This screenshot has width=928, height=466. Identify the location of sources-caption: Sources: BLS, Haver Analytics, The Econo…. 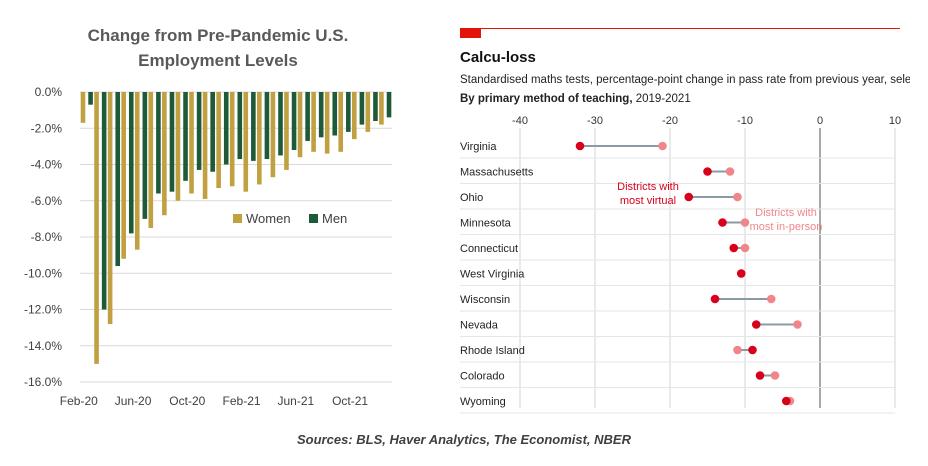
(464, 439).